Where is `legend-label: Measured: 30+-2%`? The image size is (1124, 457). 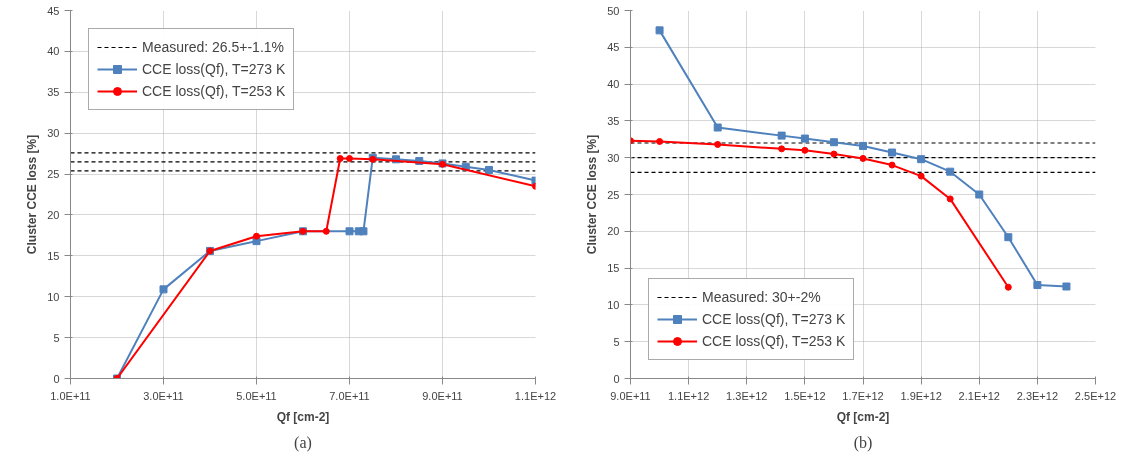
legend-label: Measured: 30+-2% is located at coordinates (761, 297).